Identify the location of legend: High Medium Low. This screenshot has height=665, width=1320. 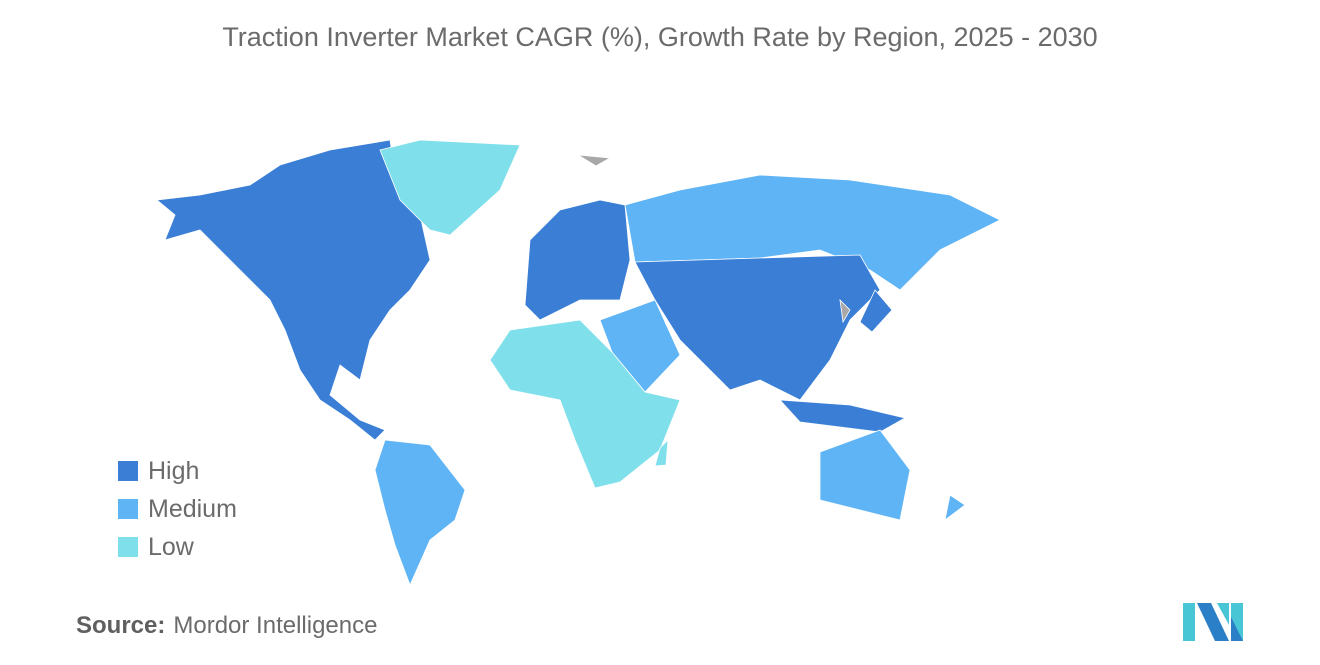
(177, 509).